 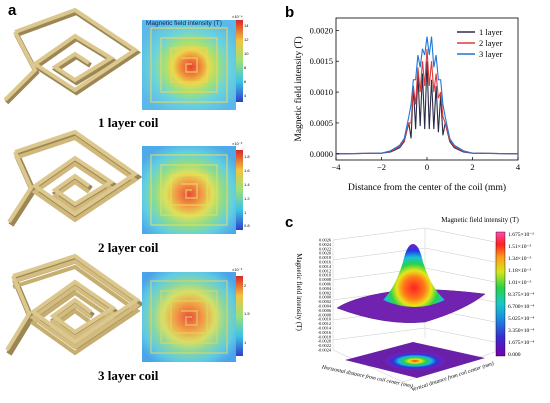 I want to click on heatmap-1-layer, so click(x=192, y=65).